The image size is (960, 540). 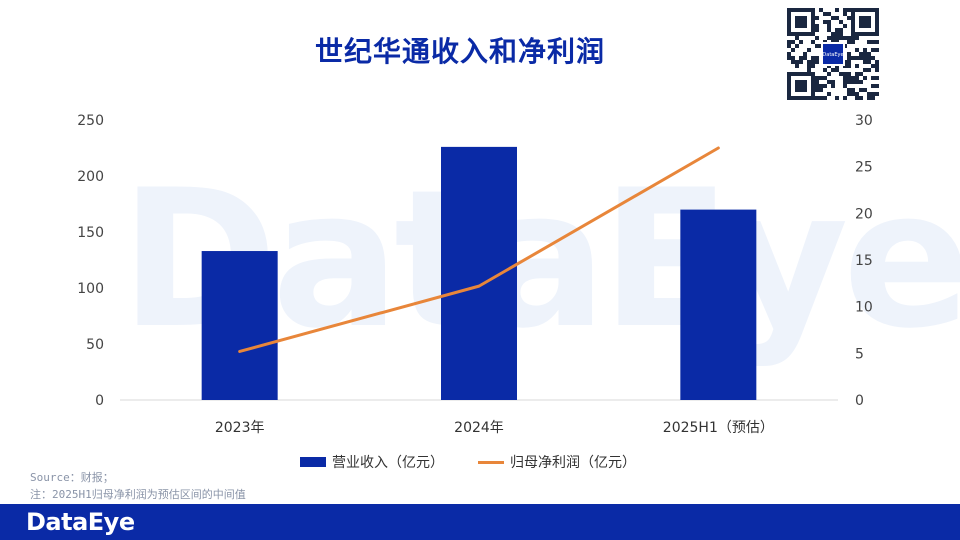 I want to click on legend-swatch-bar, so click(x=313, y=462).